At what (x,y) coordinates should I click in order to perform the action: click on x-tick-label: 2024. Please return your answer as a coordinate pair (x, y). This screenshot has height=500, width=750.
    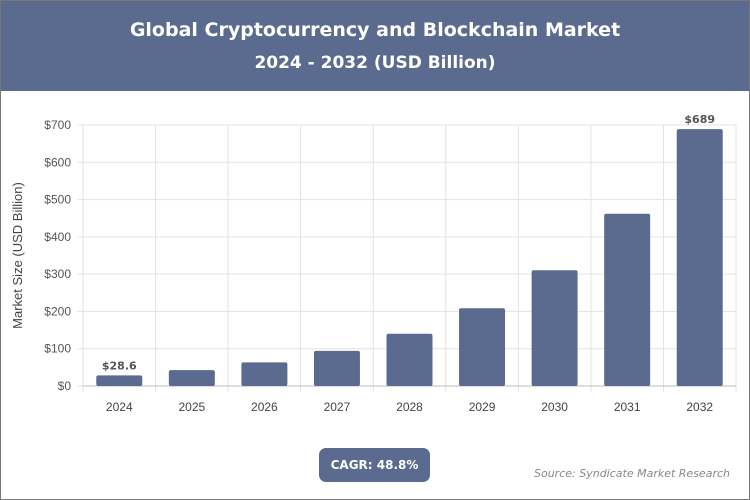
    Looking at the image, I should click on (119, 407).